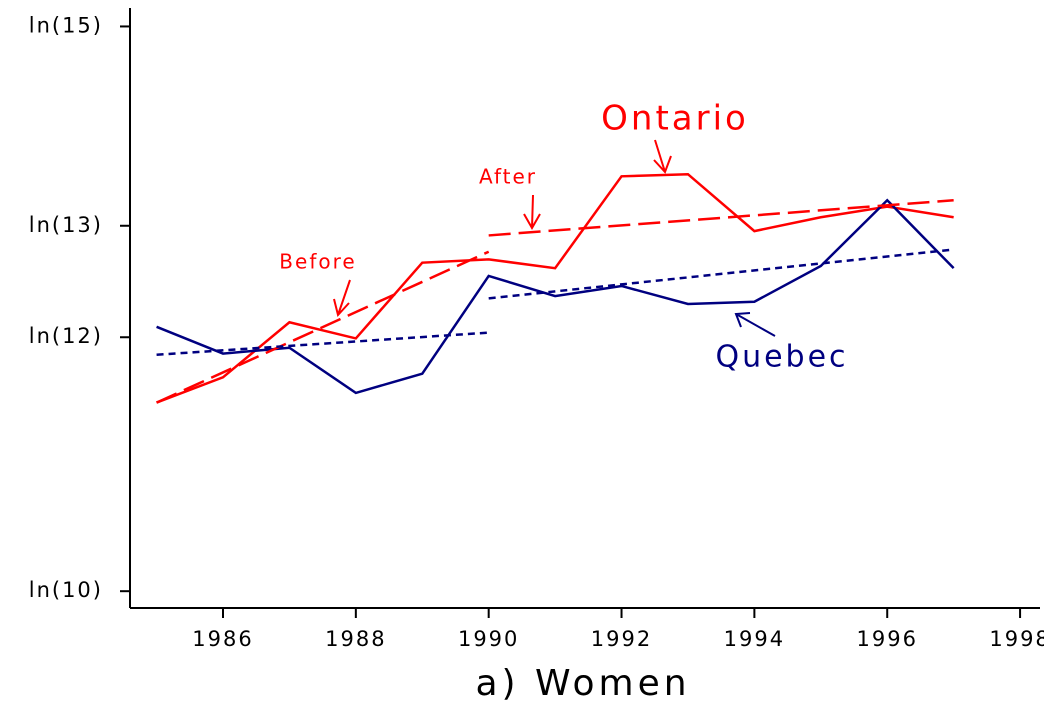 This screenshot has width=1044, height=709. Describe the element at coordinates (66, 336) in the screenshot. I see `y-tick-label: ln(12)` at that location.